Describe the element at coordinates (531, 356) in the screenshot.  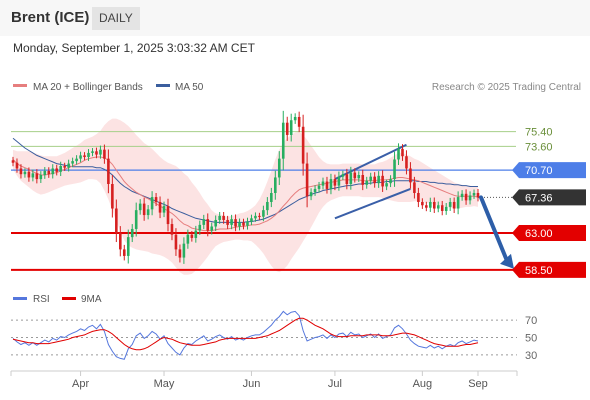
I see `rsi-tick-30: 30` at that location.